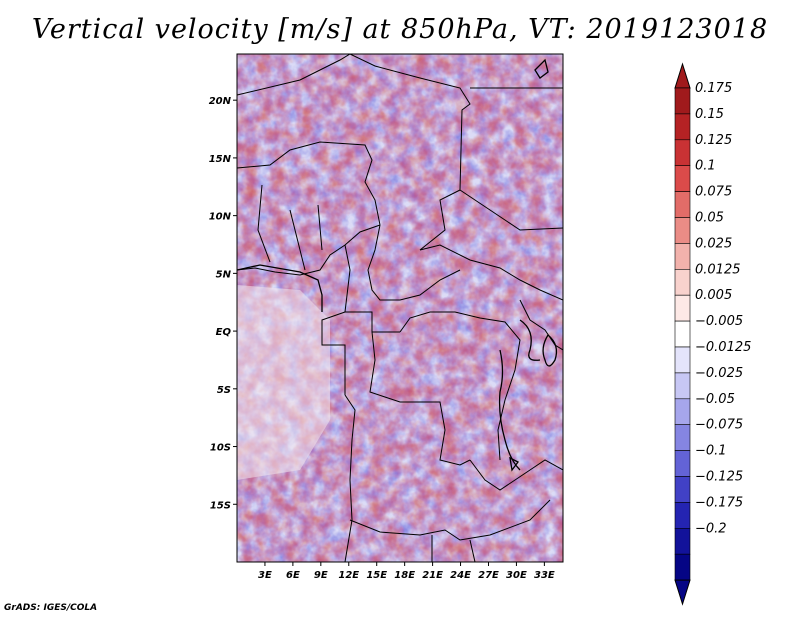 The width and height of the screenshot is (800, 618). Describe the element at coordinates (682, 592) in the screenshot. I see `colorbar-bottom-arrow` at that location.